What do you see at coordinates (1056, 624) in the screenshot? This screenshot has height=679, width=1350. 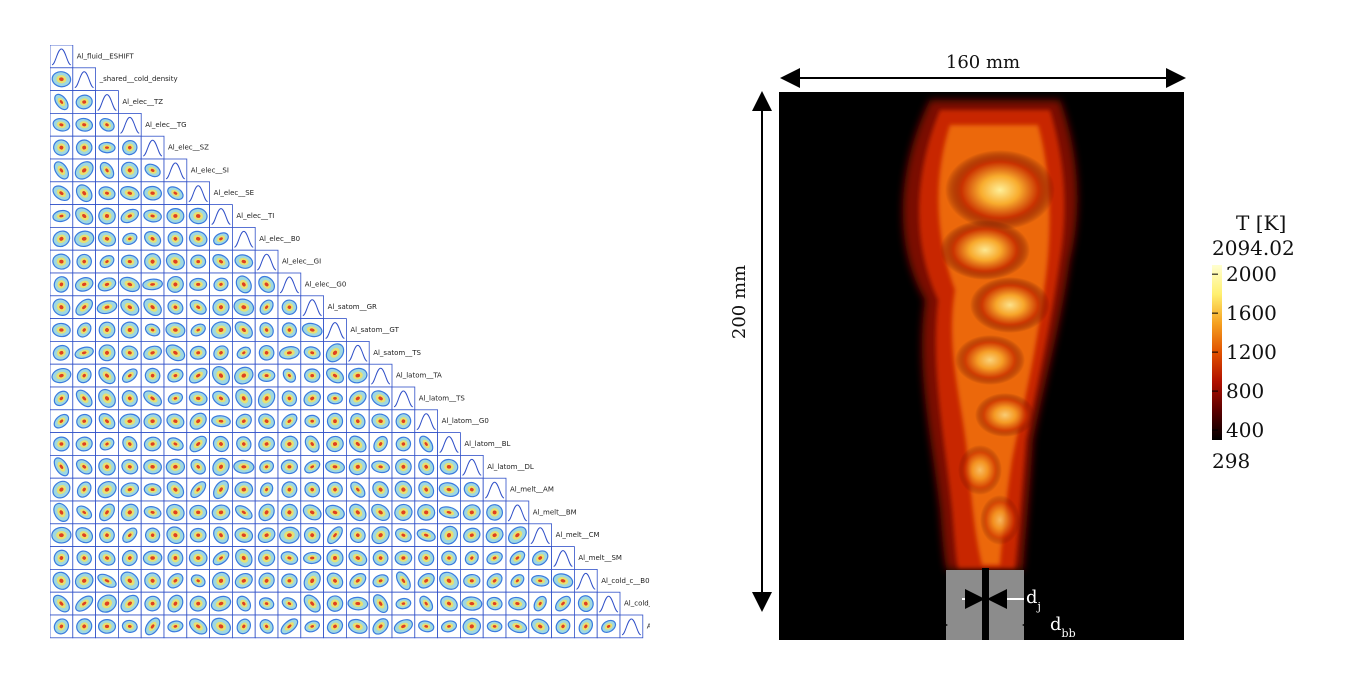 I see `dbb-label: d` at bounding box center [1056, 624].